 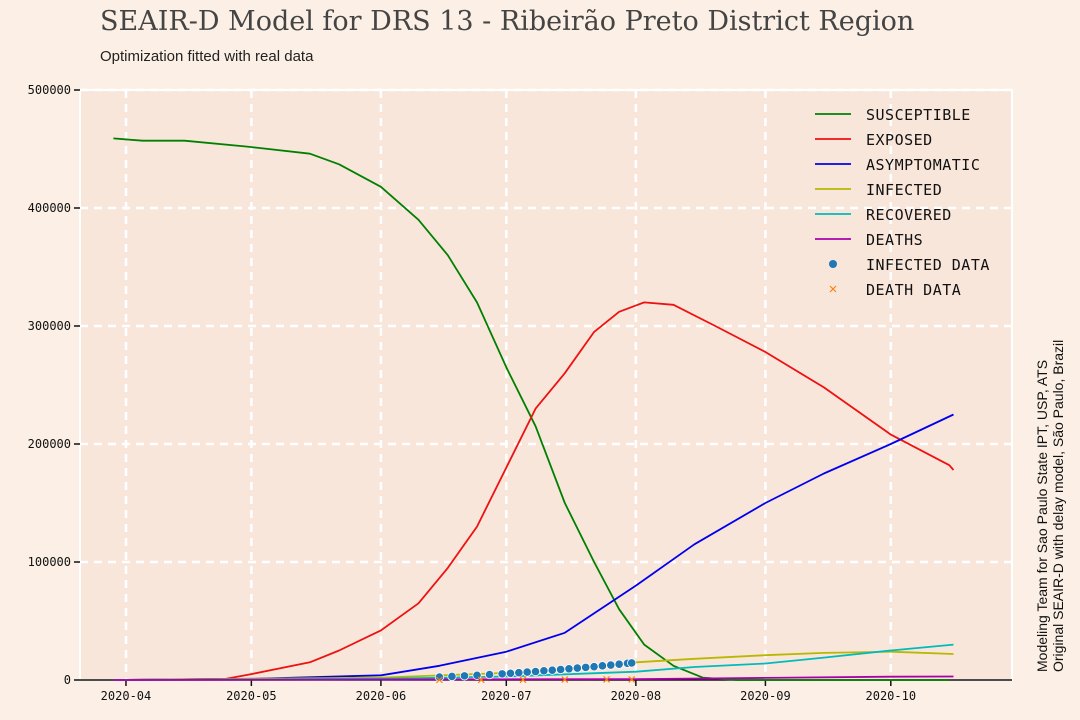 I want to click on legend-label-infected: INFECTED, so click(x=904, y=190).